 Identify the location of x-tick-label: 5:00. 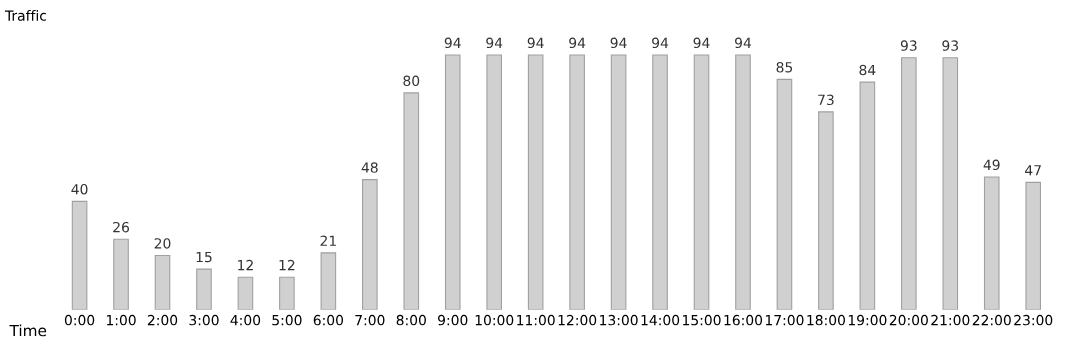
(287, 320).